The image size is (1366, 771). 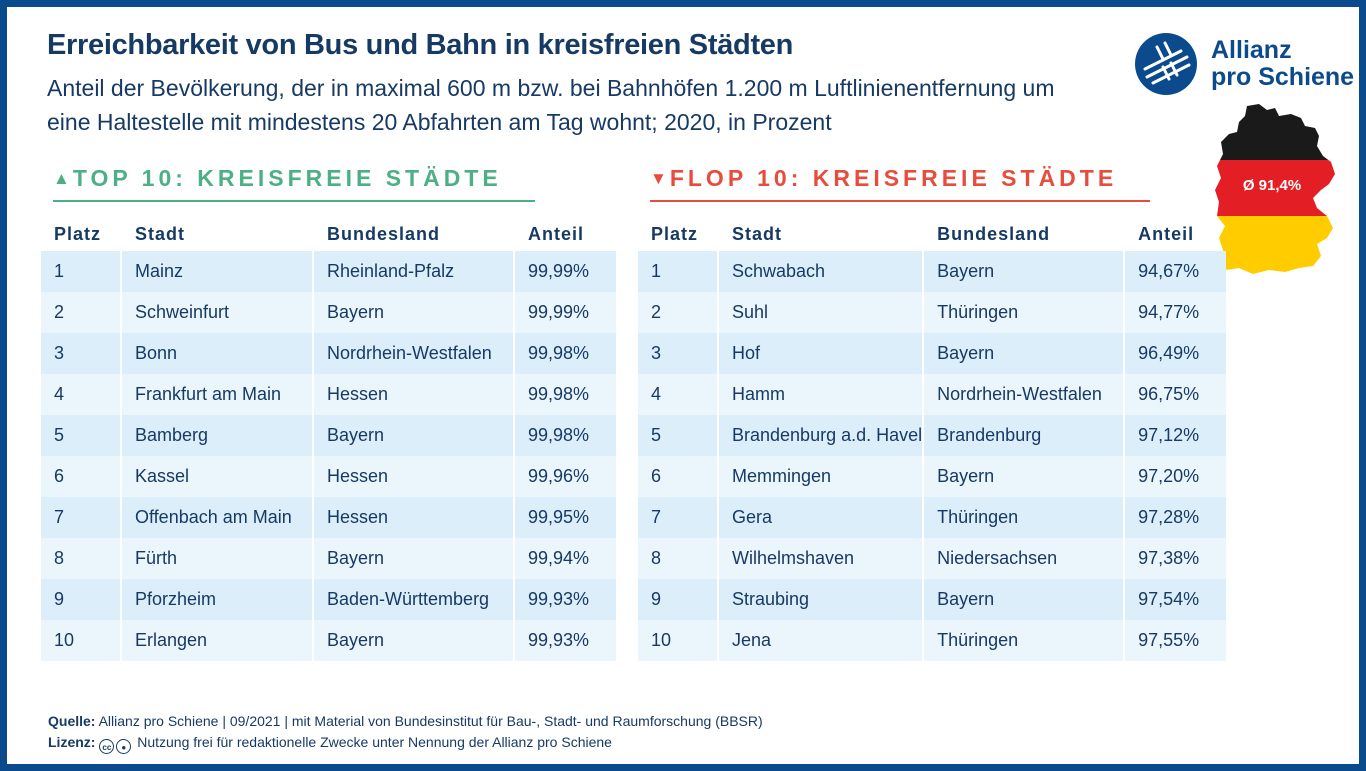 What do you see at coordinates (932, 558) in the screenshot?
I see `table-row: 8 Wilhelmshaven Niedersachsen 97,38%` at bounding box center [932, 558].